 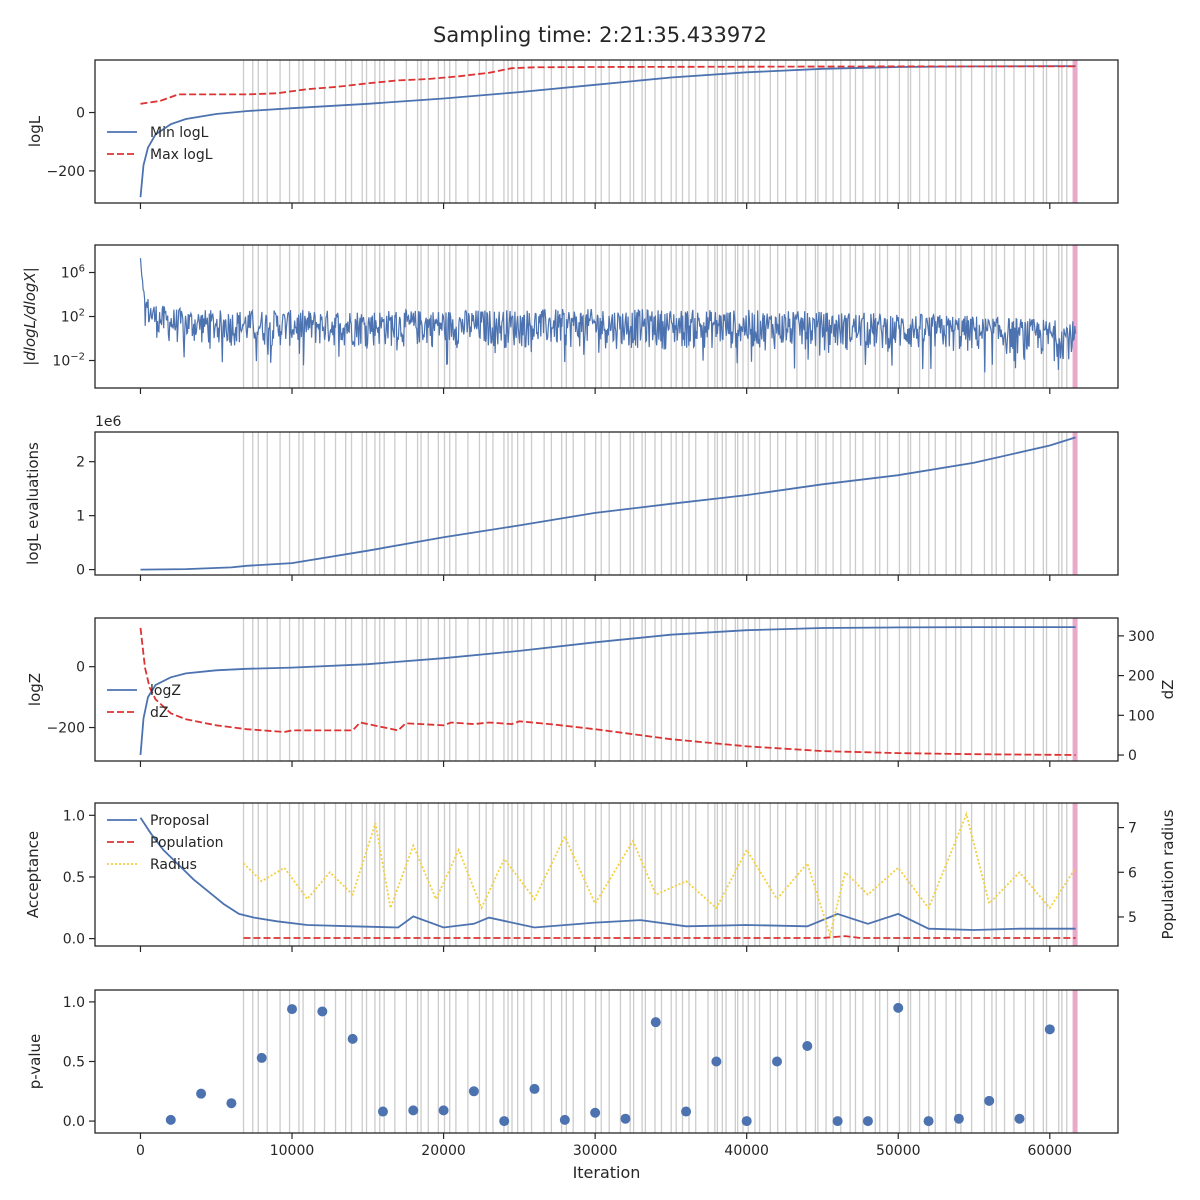 I want to click on y-axis-label: p-value, so click(x=35, y=1062).